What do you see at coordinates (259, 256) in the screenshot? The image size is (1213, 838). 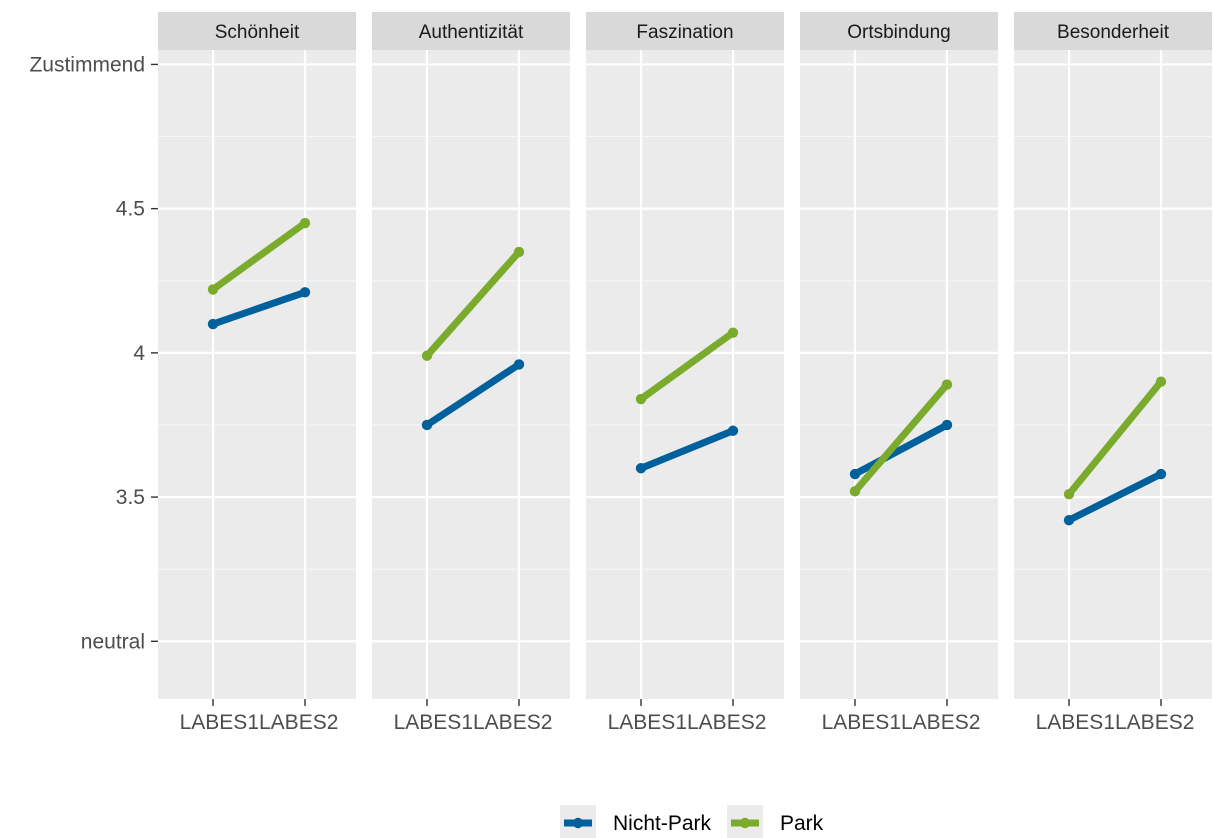 I see `series-line-park-schonheit` at bounding box center [259, 256].